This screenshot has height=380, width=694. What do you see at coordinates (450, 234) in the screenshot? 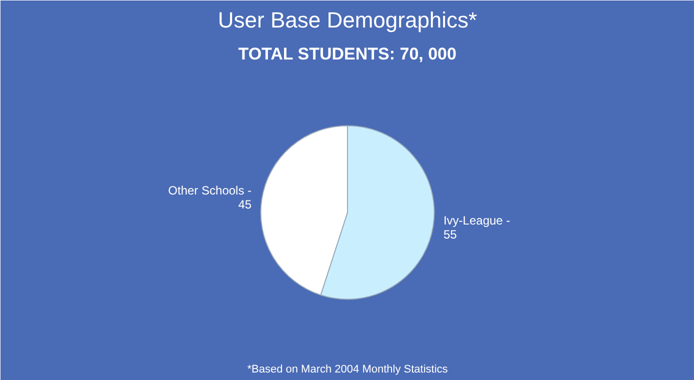
I see `data-label: 55` at bounding box center [450, 234].